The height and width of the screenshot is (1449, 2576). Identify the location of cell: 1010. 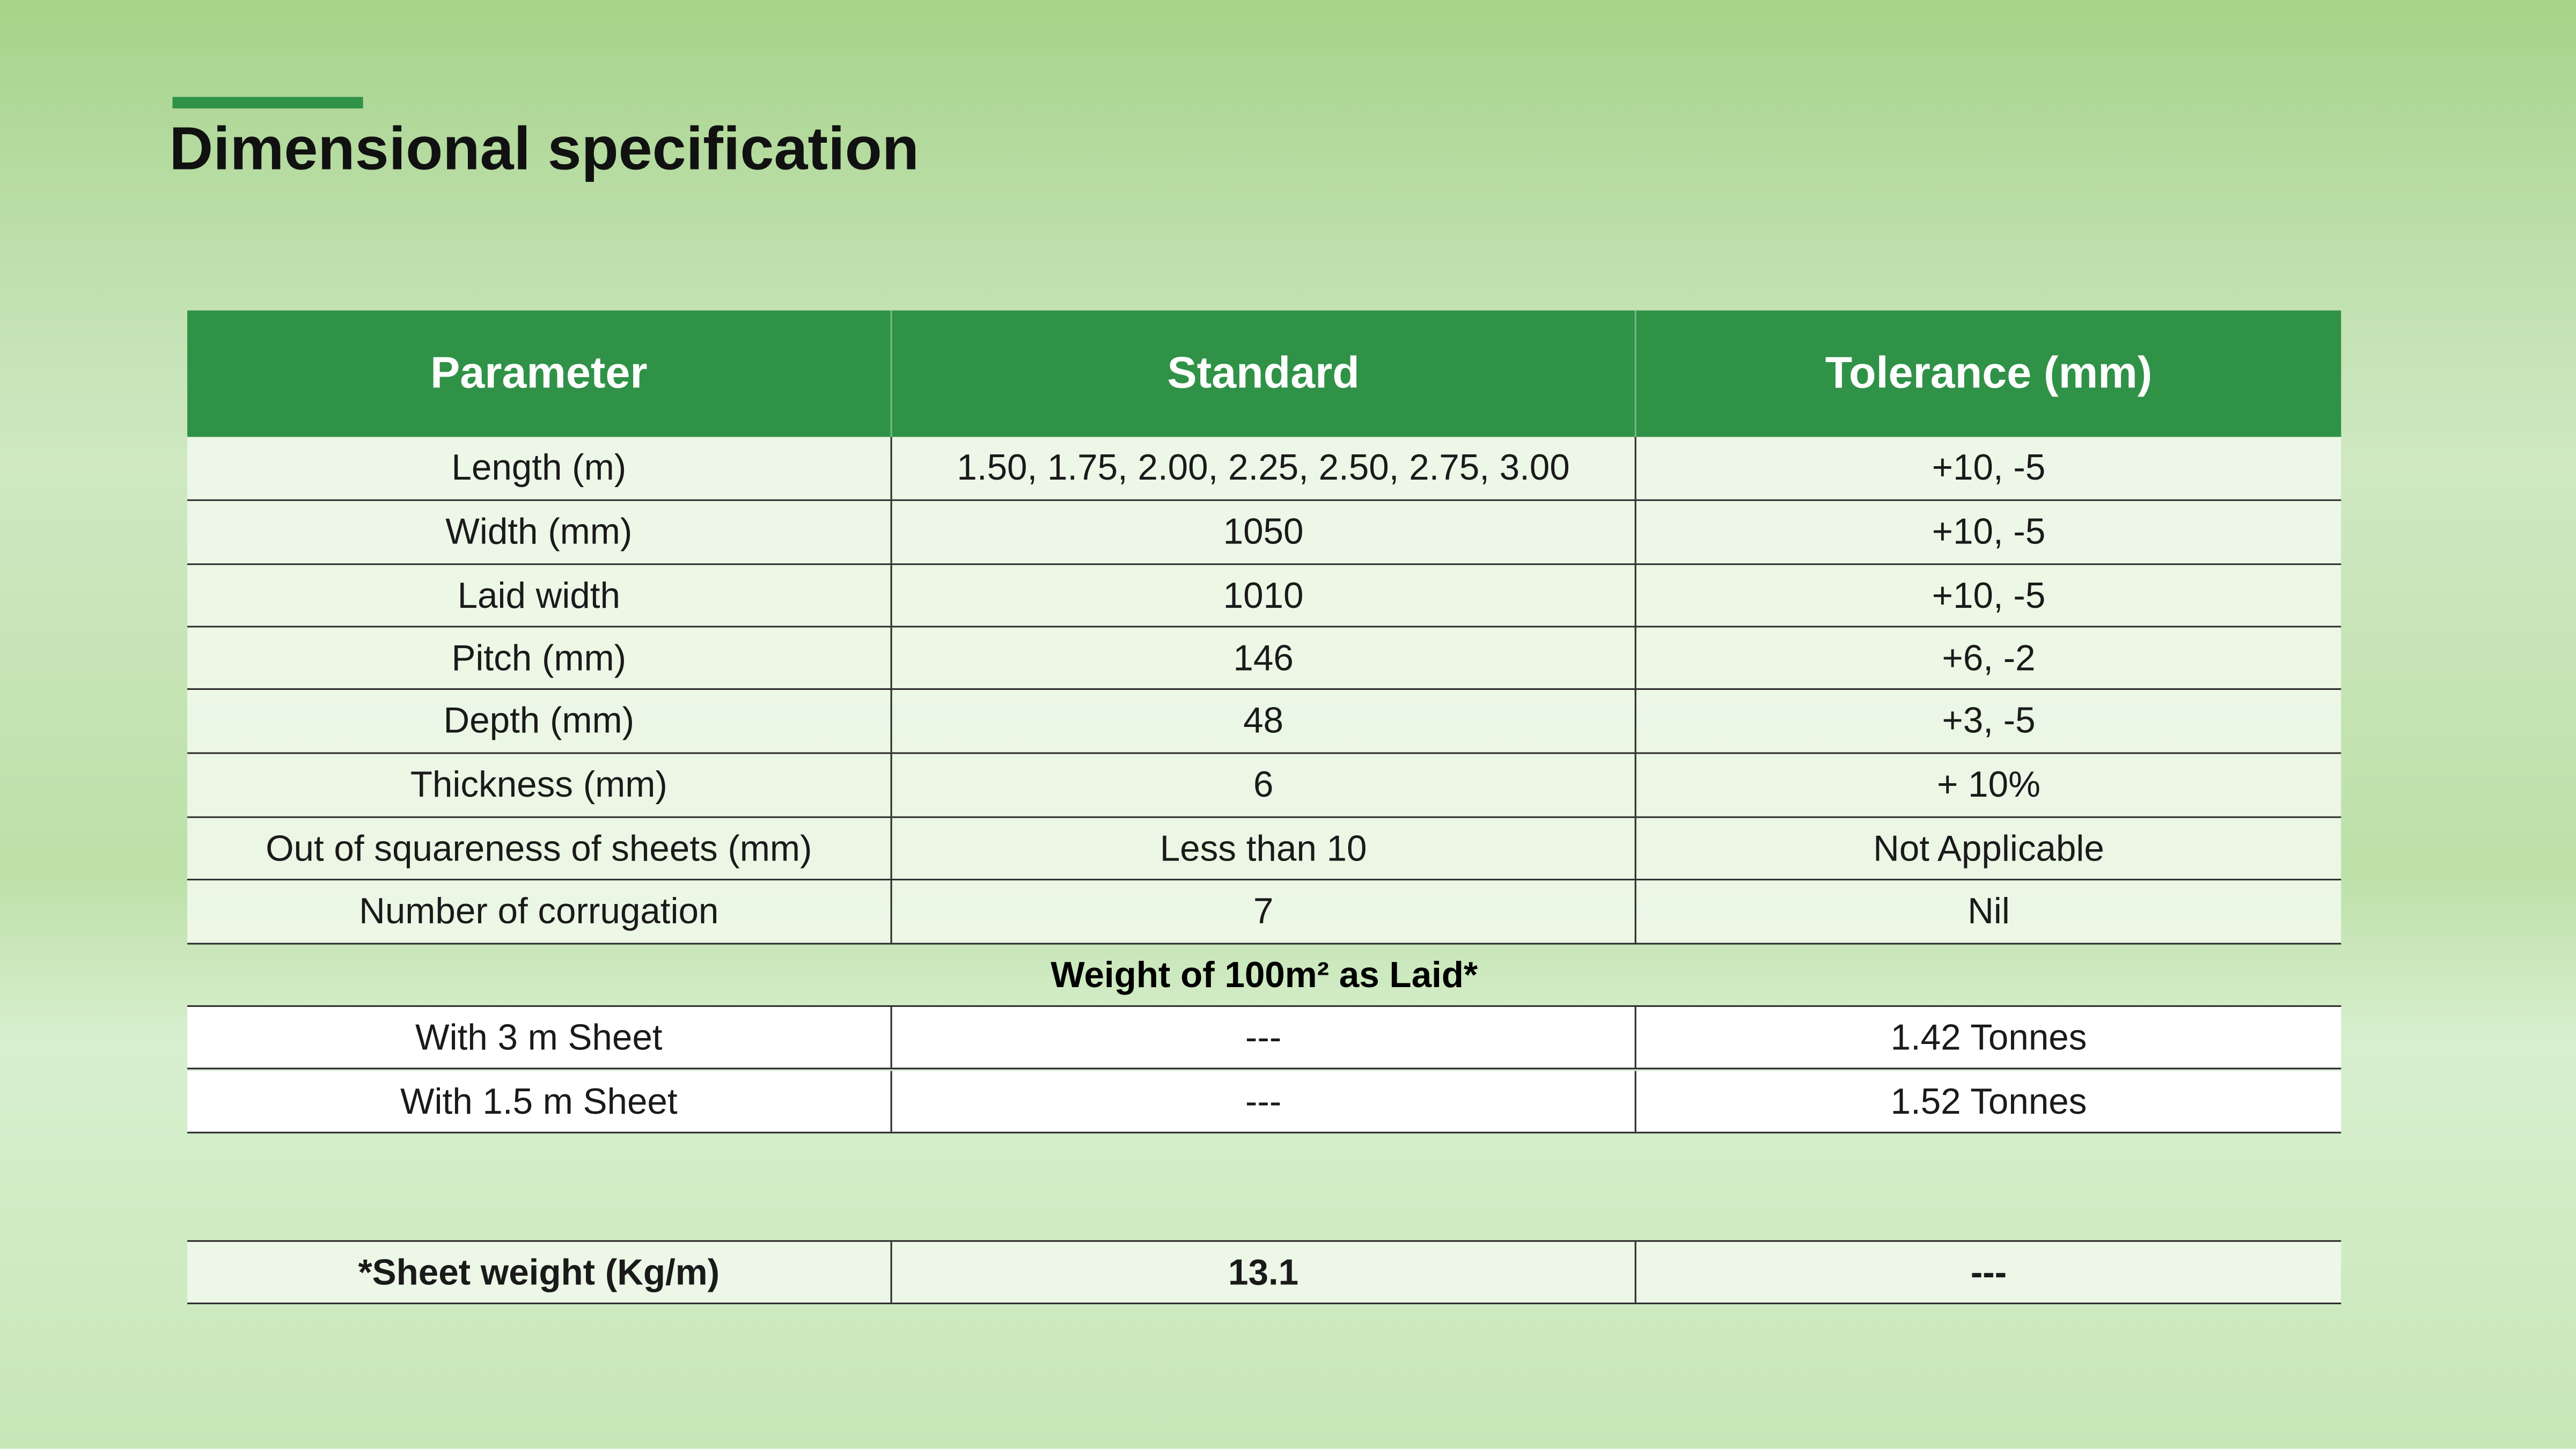
(1263, 595).